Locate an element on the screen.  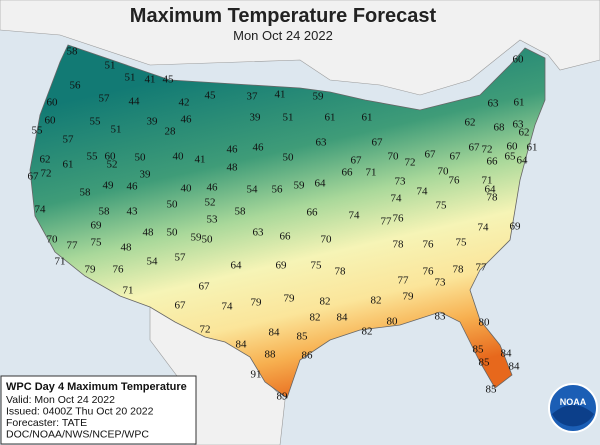
temperature-label: 86 is located at coordinates (308, 356).